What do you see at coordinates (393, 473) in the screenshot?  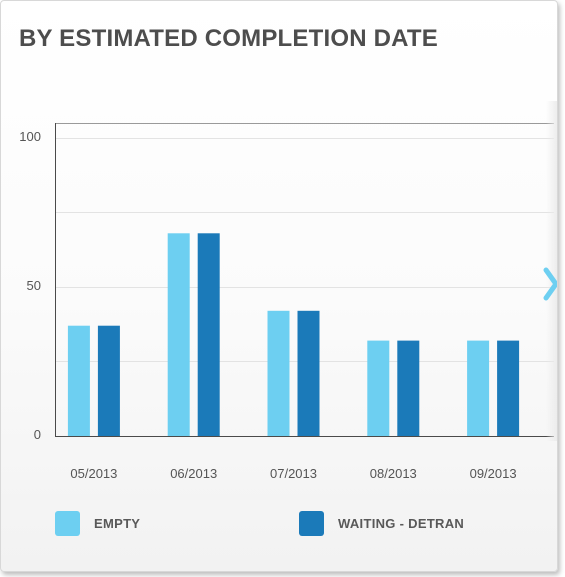 I see `x-tick-label: 08/2013` at bounding box center [393, 473].